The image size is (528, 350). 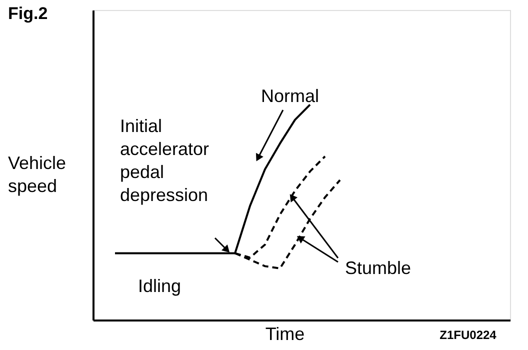 I want to click on chart-title: Fig.2, so click(x=28, y=13).